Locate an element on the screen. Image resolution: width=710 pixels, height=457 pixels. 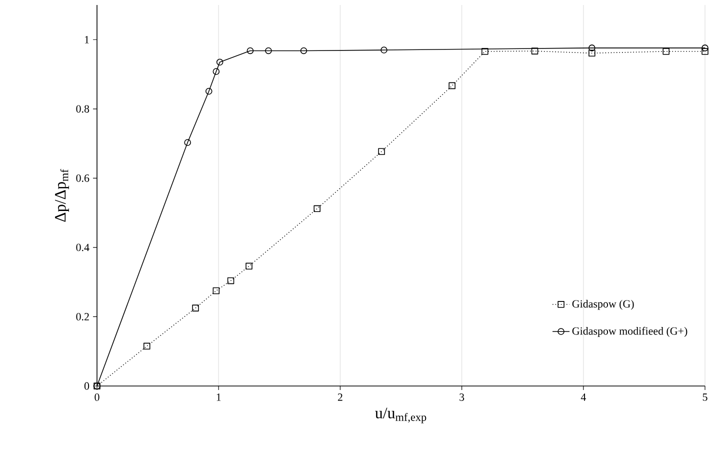
x-tick-label: 2 is located at coordinates (340, 397).